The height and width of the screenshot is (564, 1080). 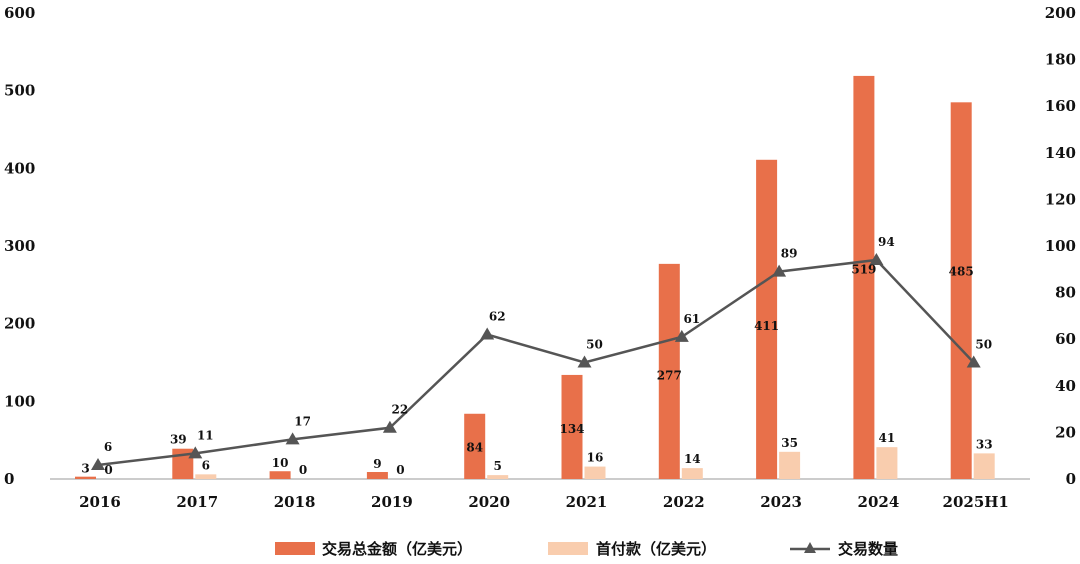 I want to click on left-axis-tick-label: 300, so click(x=19, y=246).